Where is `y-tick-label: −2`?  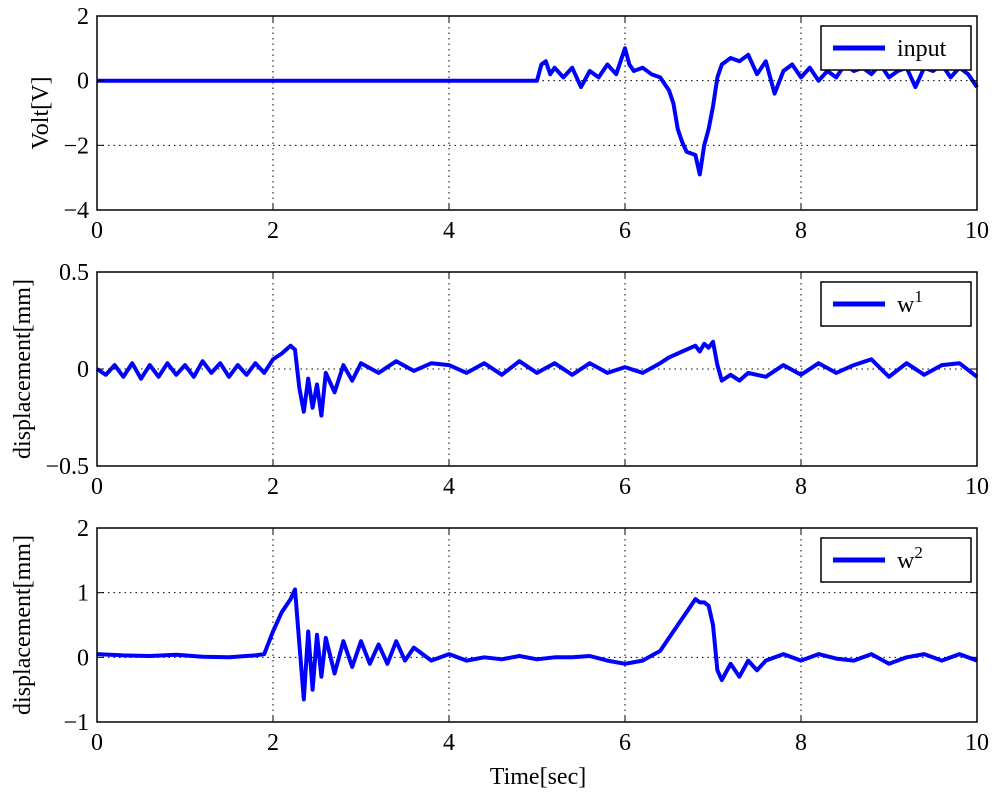
y-tick-label: −2 is located at coordinates (76, 146).